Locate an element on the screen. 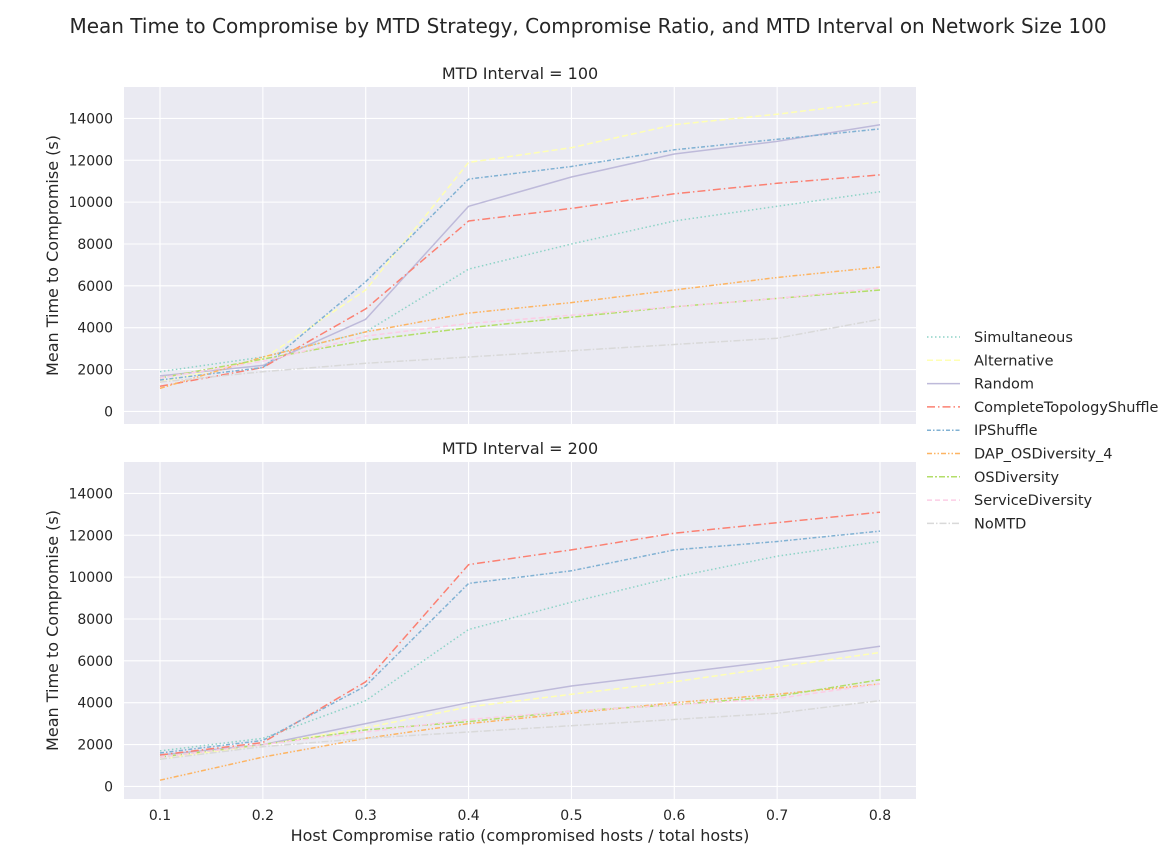 Image resolution: width=1176 pixels, height=864 pixels. legend-label: Alternative is located at coordinates (1014, 361).